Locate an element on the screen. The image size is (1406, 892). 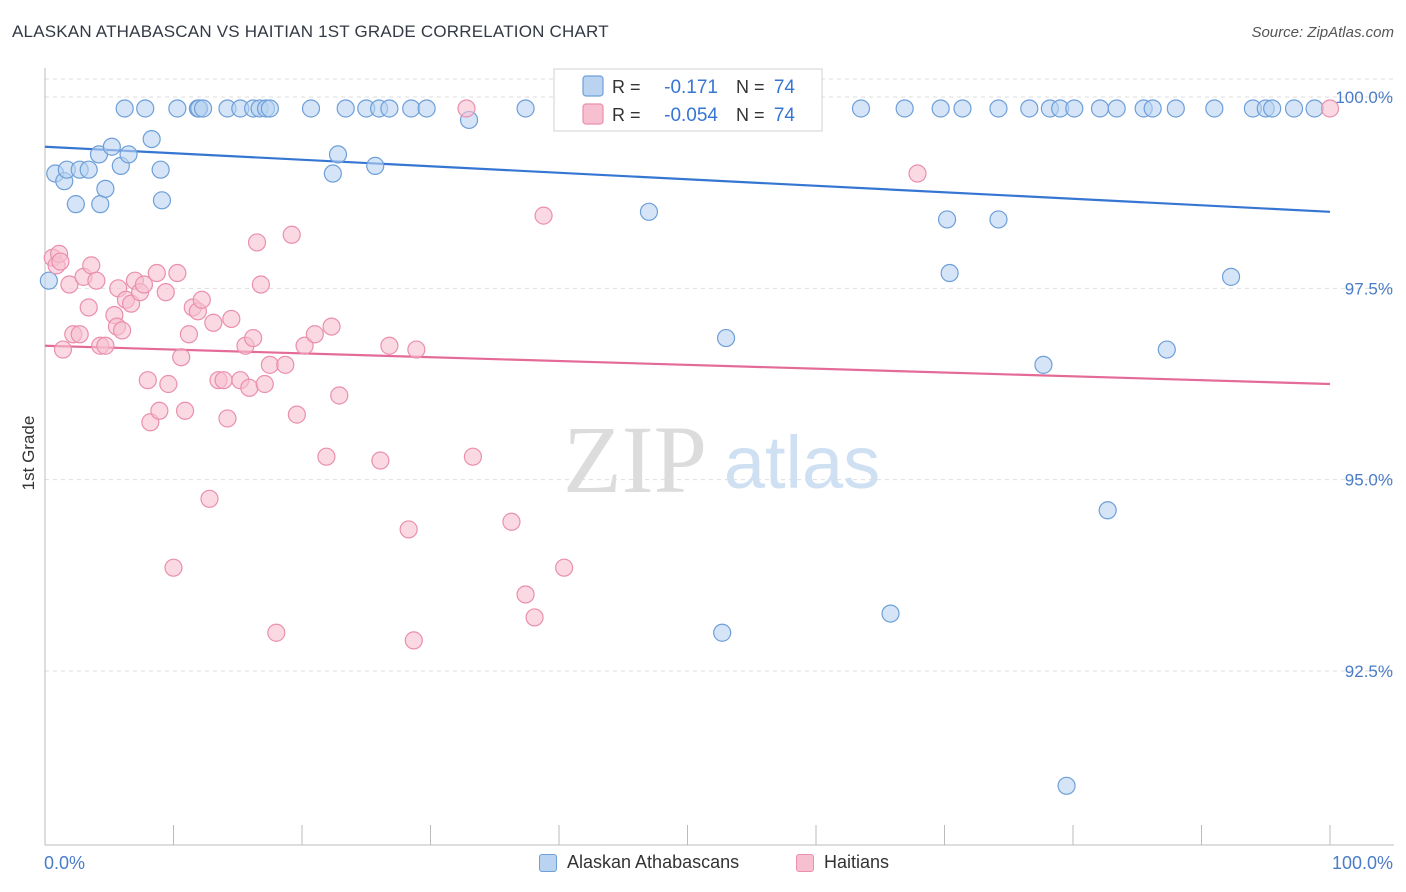
trend-line-haitian is located at coordinates (687, 365).